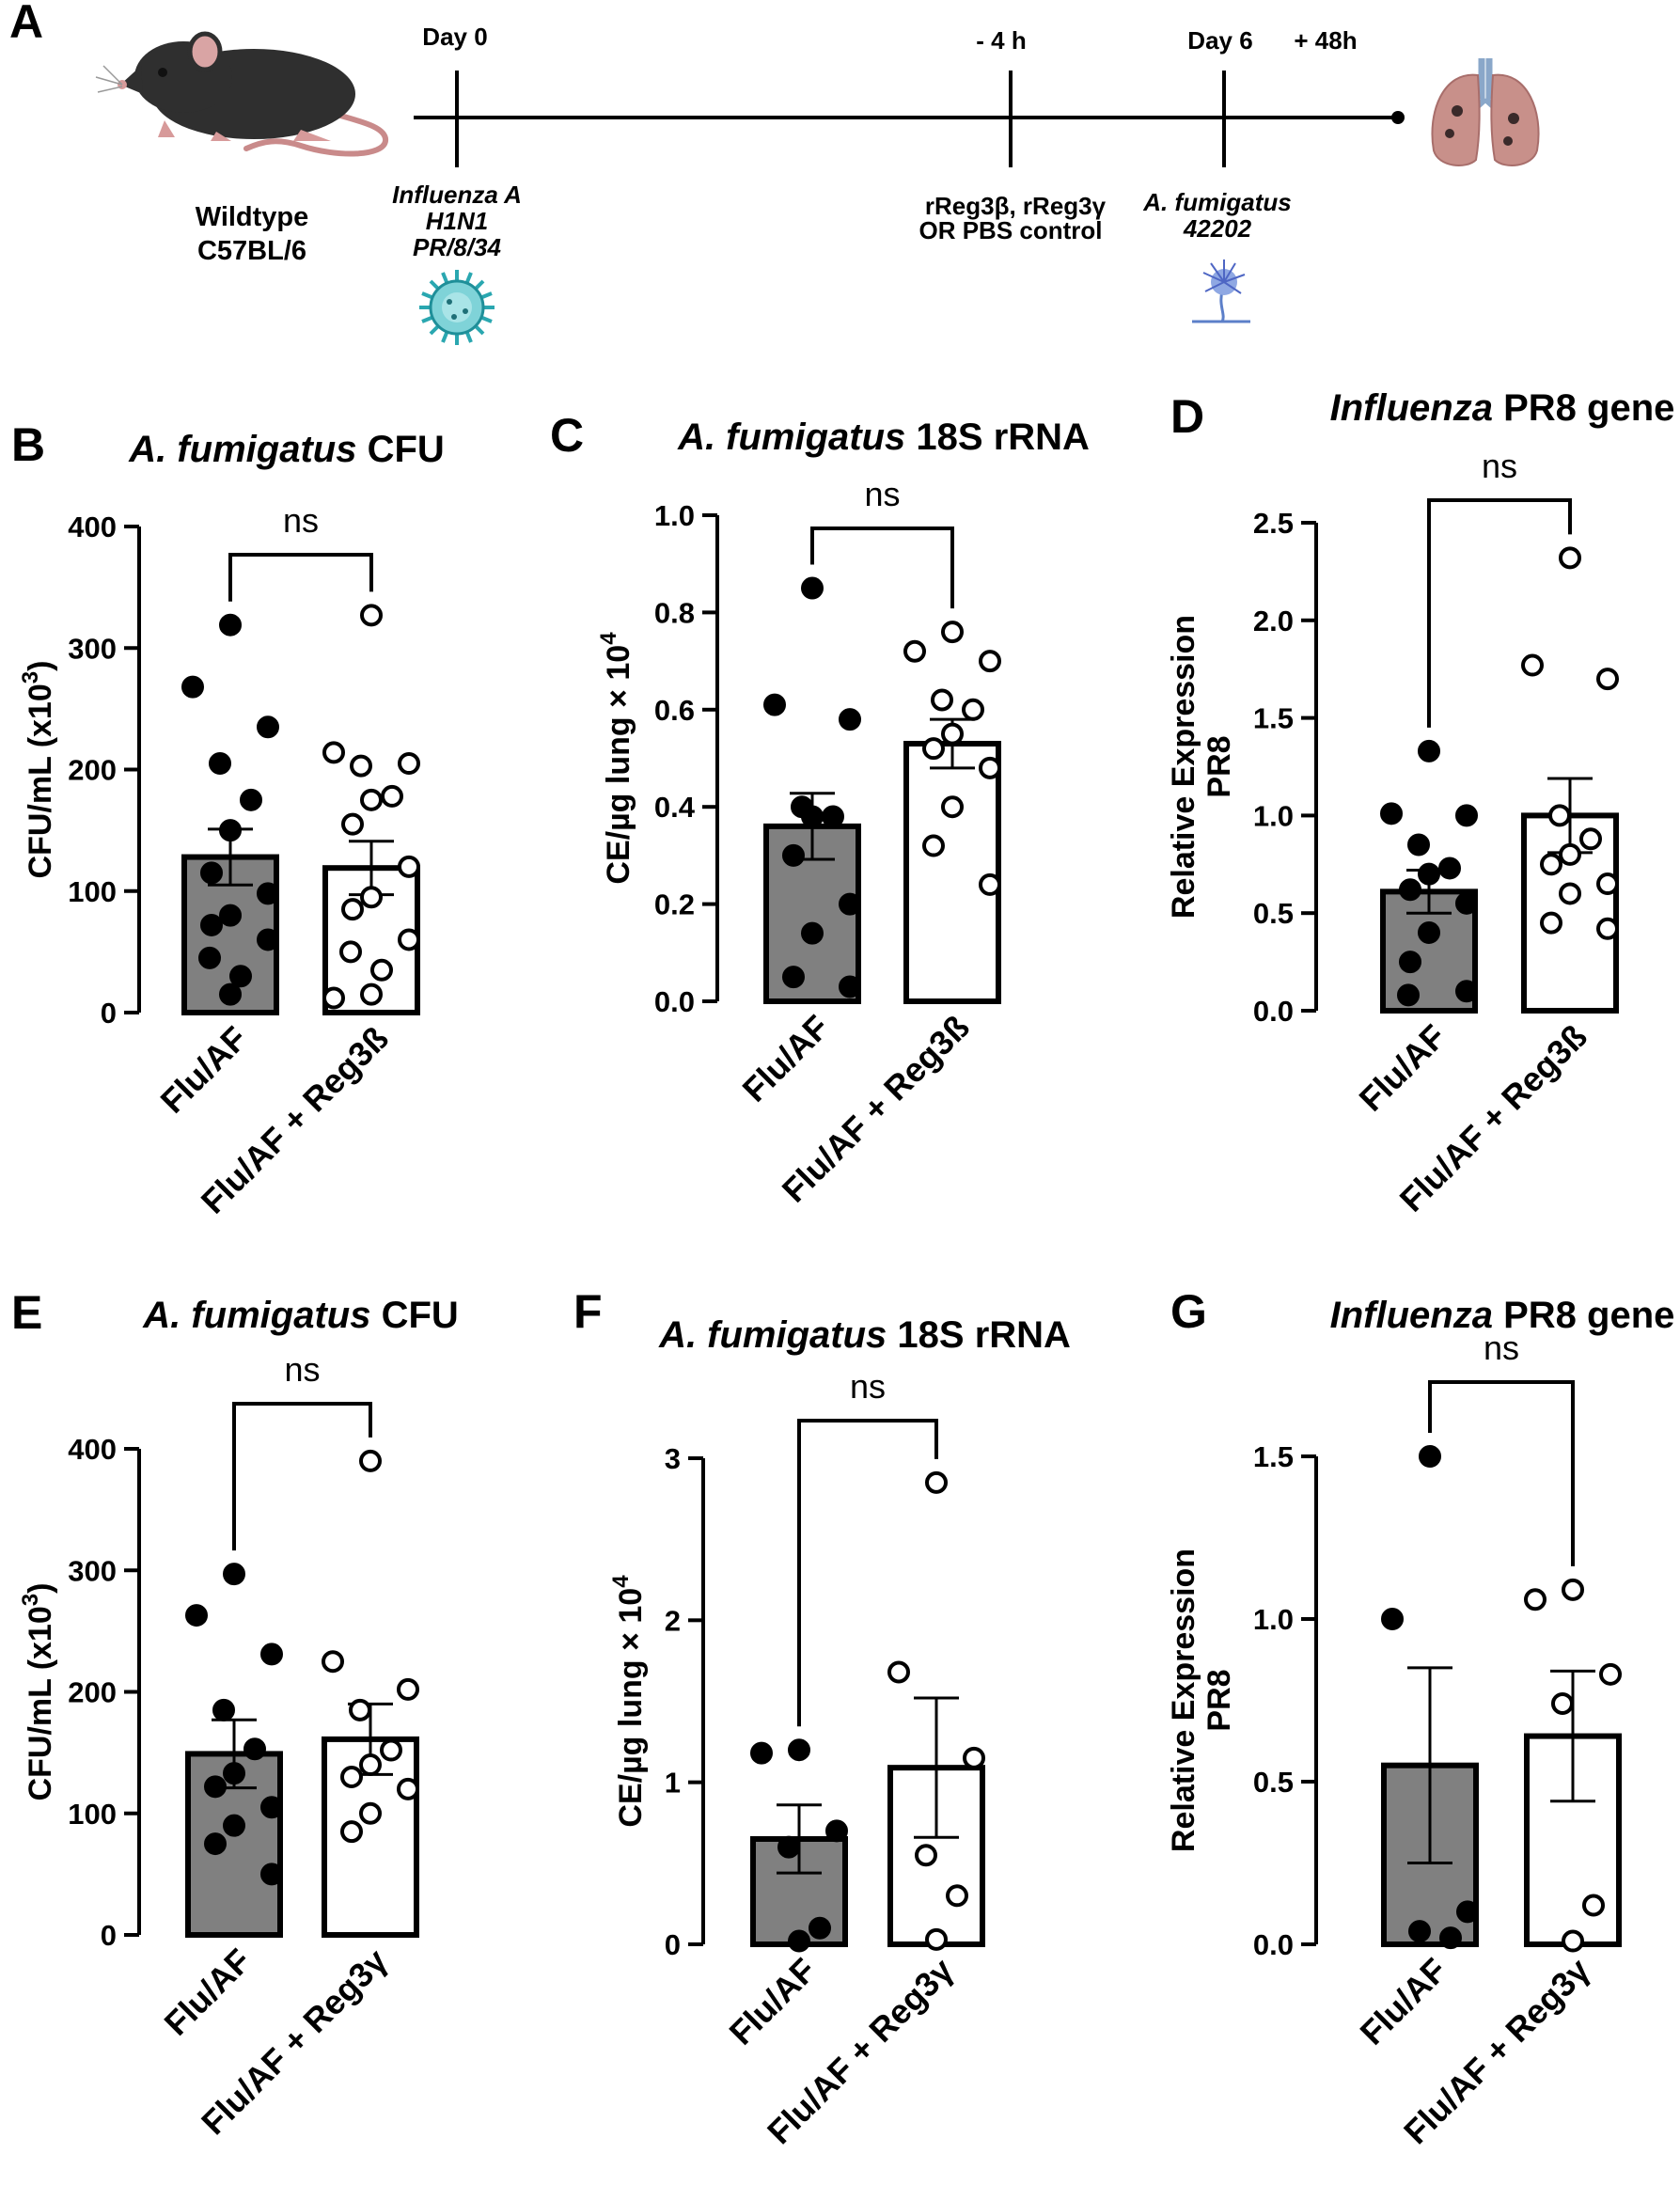 The width and height of the screenshot is (1680, 2185). Describe the element at coordinates (673, 1944) in the screenshot. I see `y-tick-label-f-0: 0` at that location.